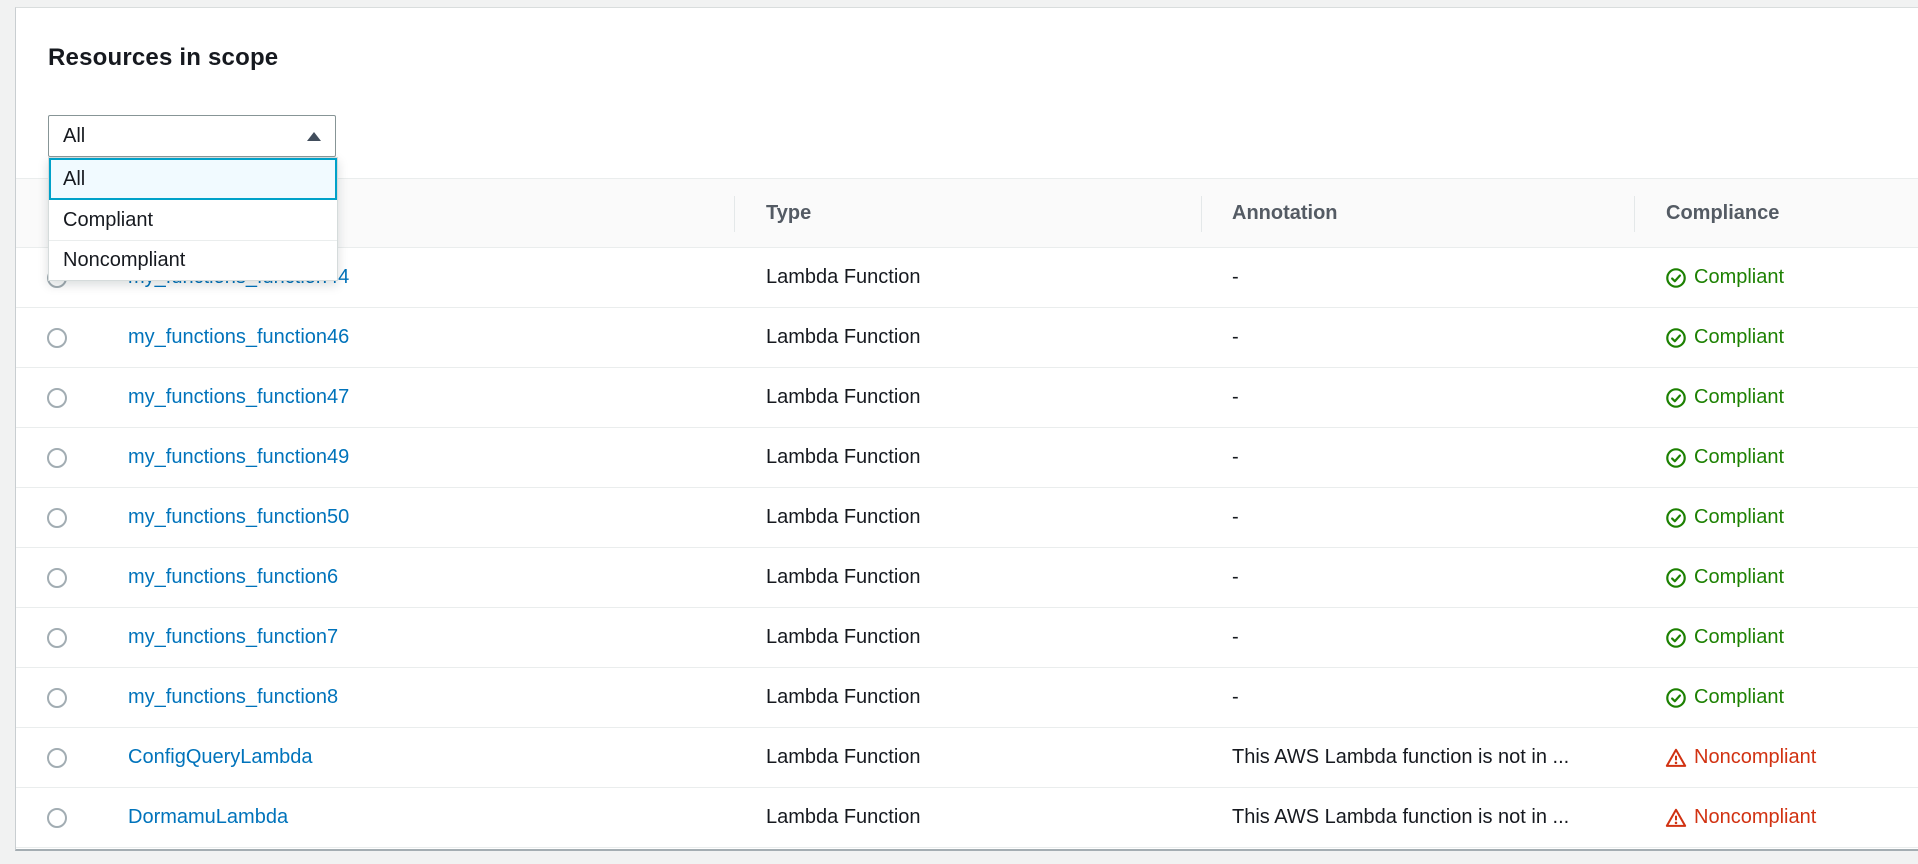  What do you see at coordinates (1723, 212) in the screenshot?
I see `column-header-compliance: Compliance` at bounding box center [1723, 212].